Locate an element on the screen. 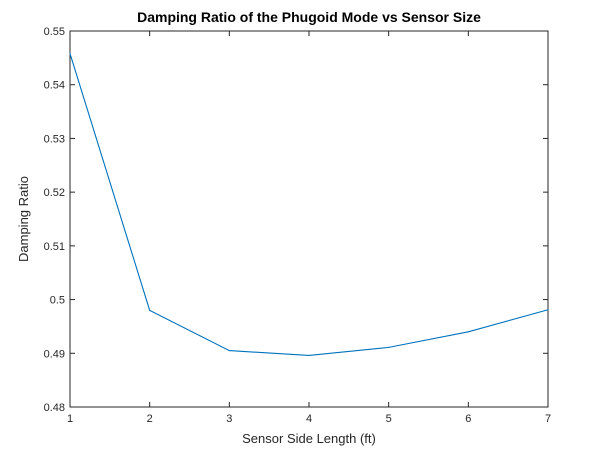 This screenshot has height=464, width=602. x-axis-label: Sensor Side Length (ft) is located at coordinates (309, 438).